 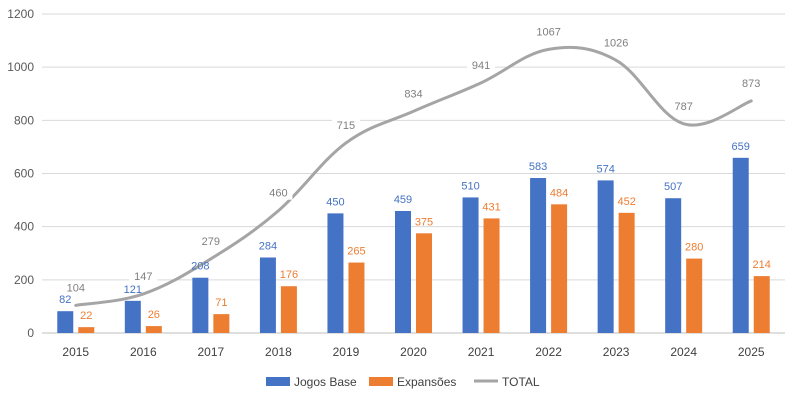 I want to click on data-label: 104, so click(x=76, y=288).